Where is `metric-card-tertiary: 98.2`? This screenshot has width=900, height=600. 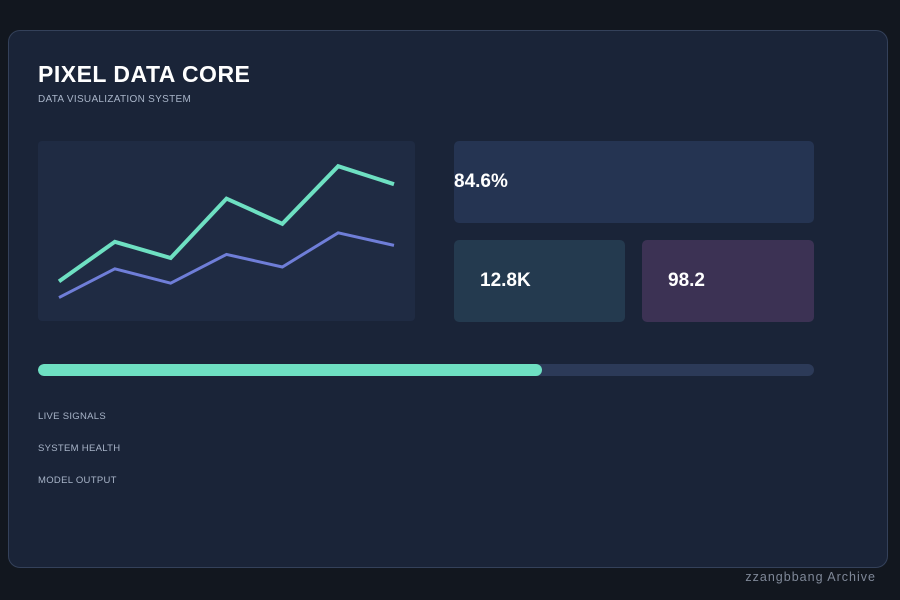
metric-card-tertiary: 98.2 is located at coordinates (728, 281).